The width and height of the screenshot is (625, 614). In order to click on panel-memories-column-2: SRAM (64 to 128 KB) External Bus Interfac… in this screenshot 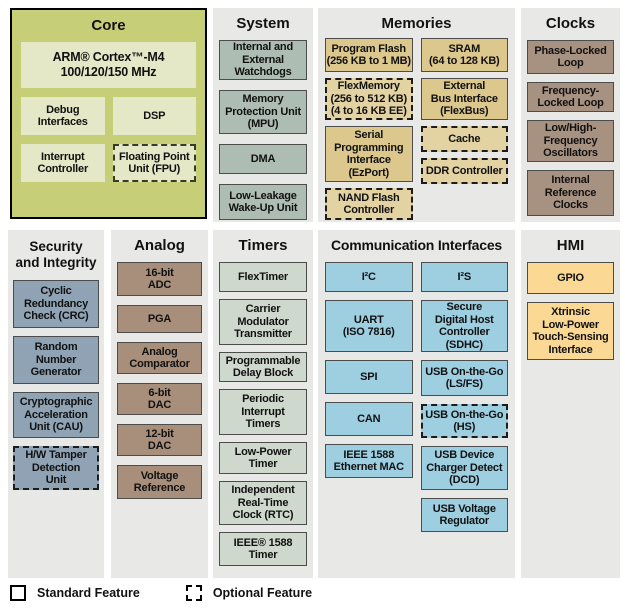, I will do `click(464, 129)`.